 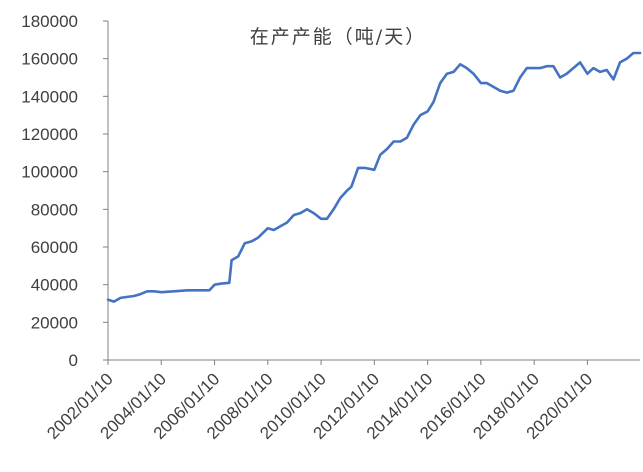 I want to click on chart-title: 在产产能（吨/天）, so click(x=338, y=37).